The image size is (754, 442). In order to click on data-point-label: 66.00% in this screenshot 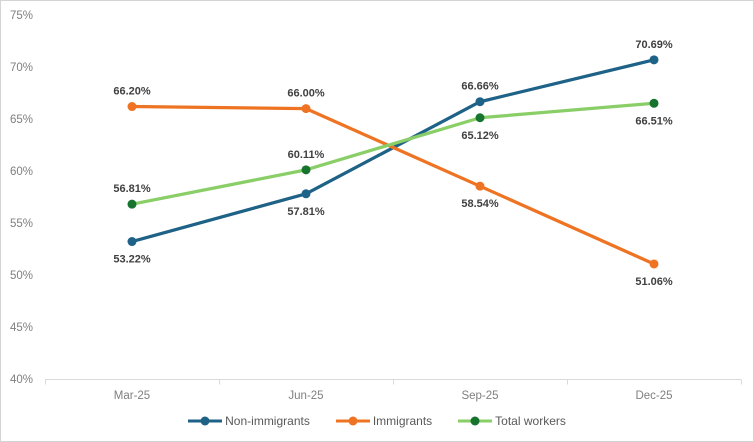, I will do `click(306, 94)`.